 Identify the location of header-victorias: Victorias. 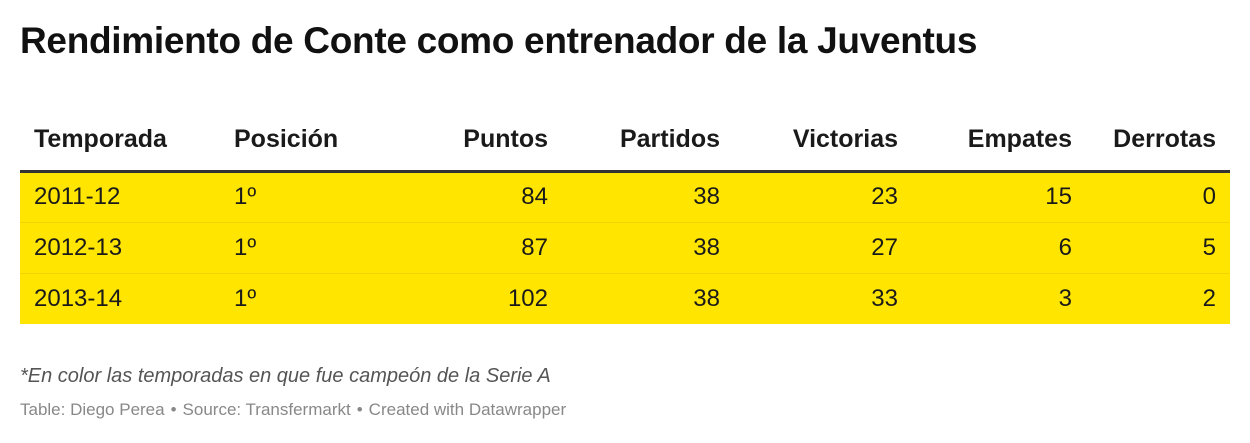
(823, 141).